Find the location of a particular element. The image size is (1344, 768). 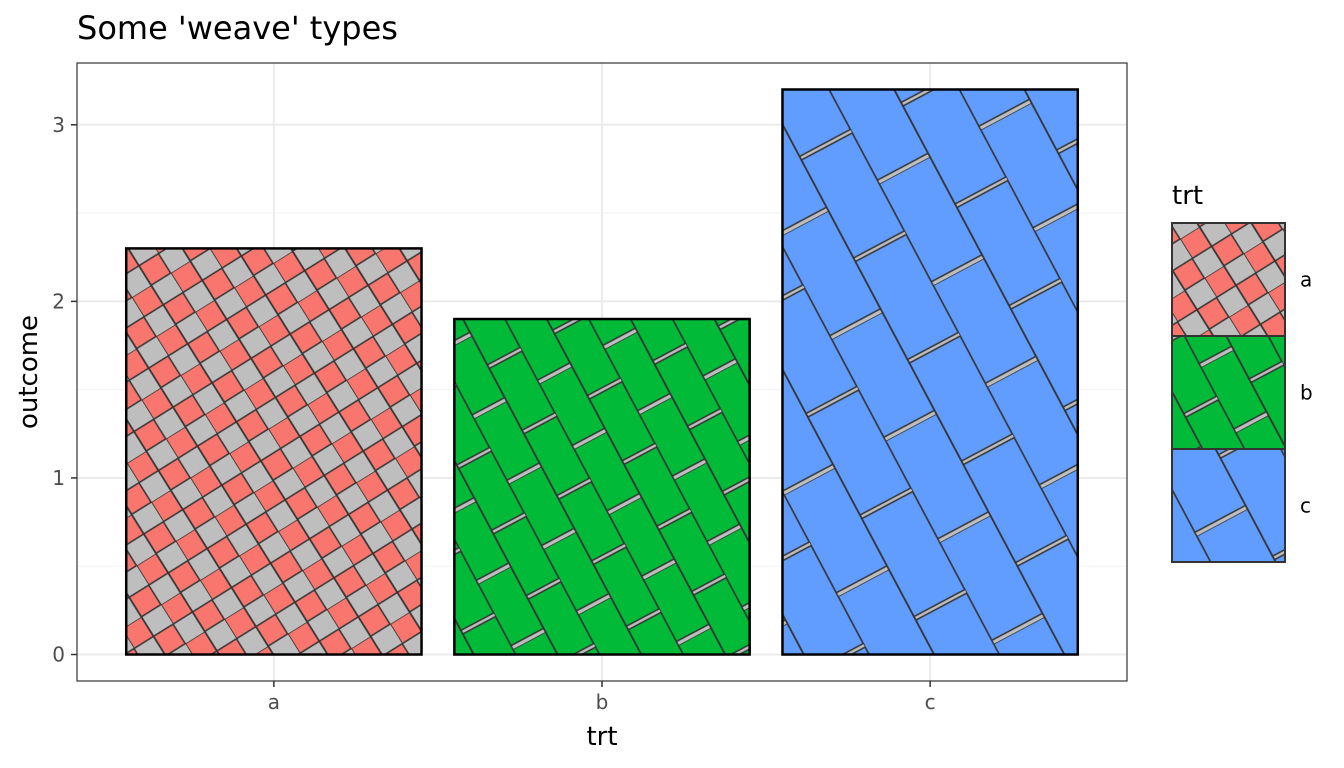

legend: trt a b c is located at coordinates (1242, 372).